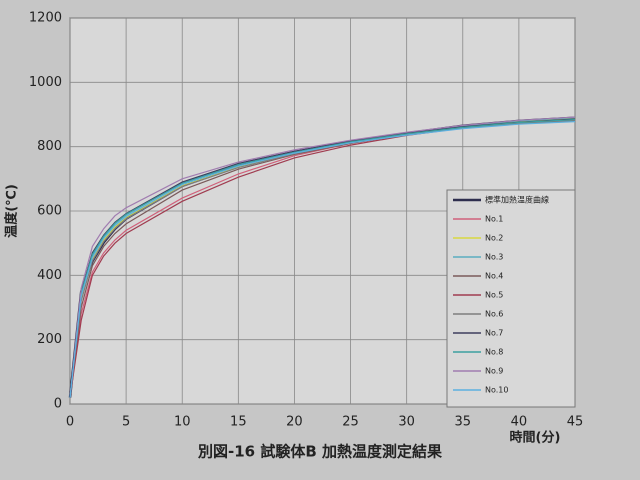 This screenshot has width=640, height=480. Describe the element at coordinates (350, 422) in the screenshot. I see `x-tick-label: 25` at that location.